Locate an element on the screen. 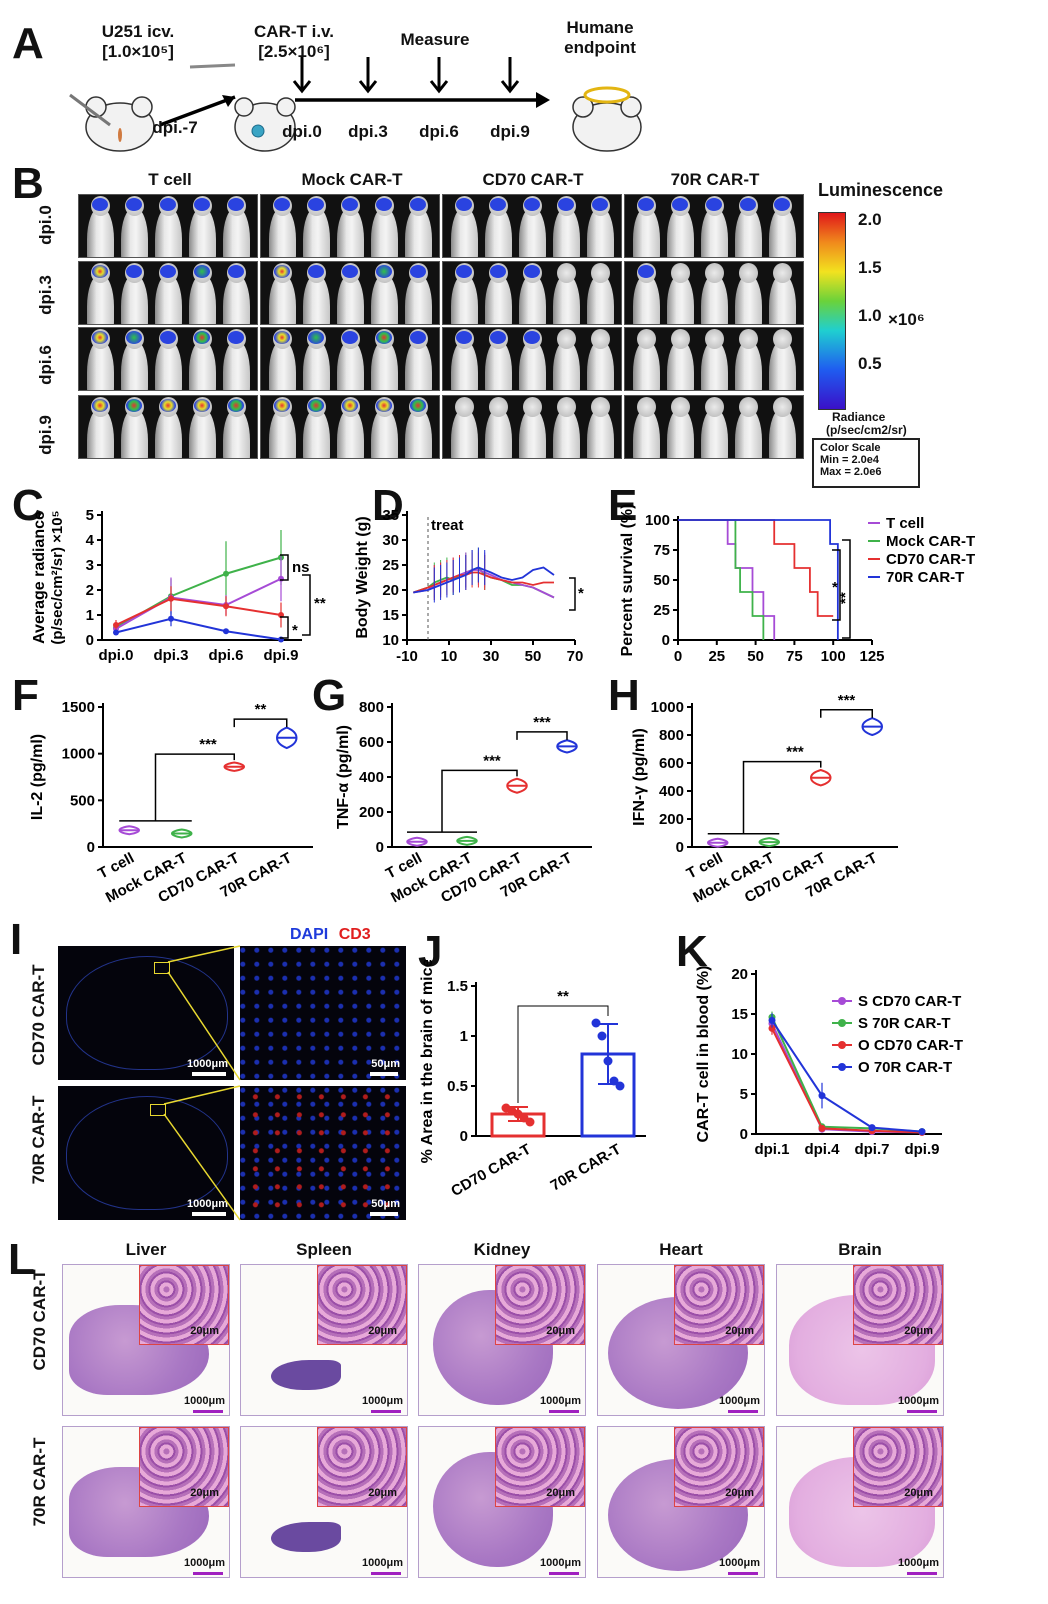 The height and width of the screenshot is (1604, 1048). x-tick-label: 25 is located at coordinates (716, 656).